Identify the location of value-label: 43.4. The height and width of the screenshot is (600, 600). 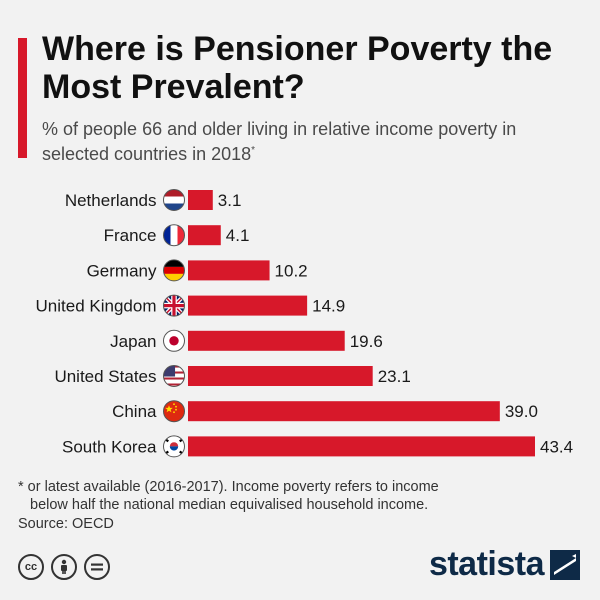
(556, 446).